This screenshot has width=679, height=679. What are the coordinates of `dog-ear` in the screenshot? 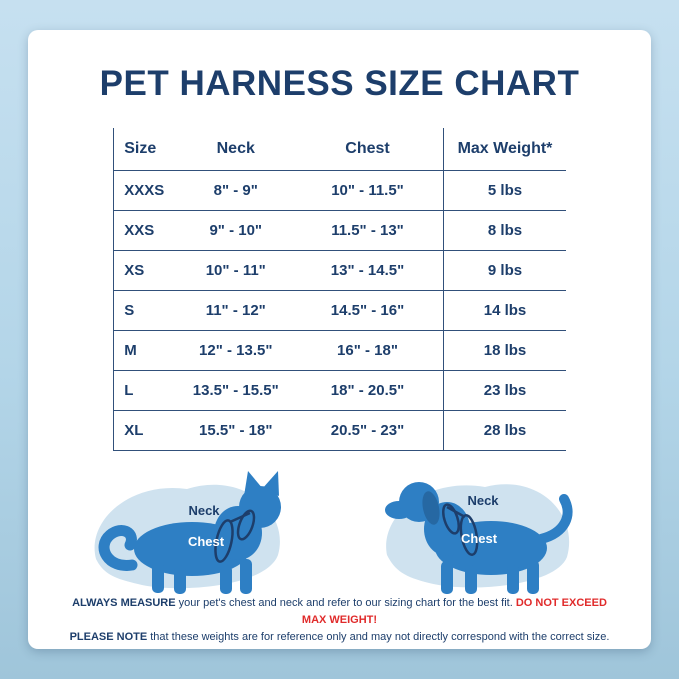 It's located at (431, 507).